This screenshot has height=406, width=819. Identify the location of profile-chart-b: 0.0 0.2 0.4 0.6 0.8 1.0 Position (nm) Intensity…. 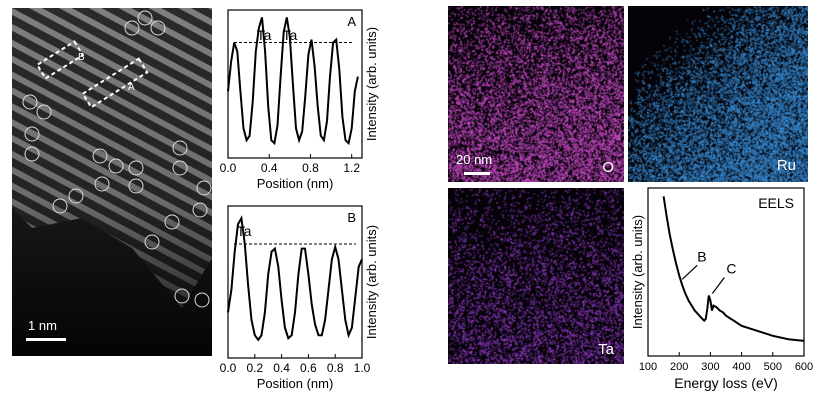
(299, 298).